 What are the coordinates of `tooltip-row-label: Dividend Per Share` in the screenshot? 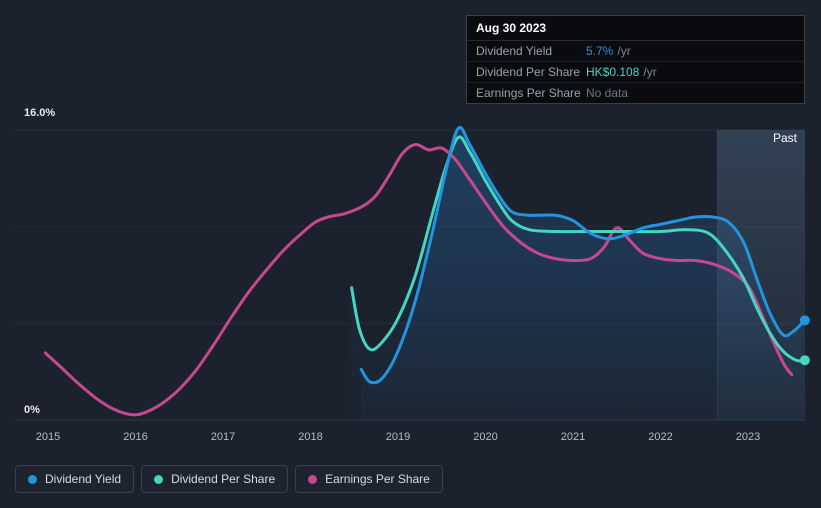 It's located at (528, 72).